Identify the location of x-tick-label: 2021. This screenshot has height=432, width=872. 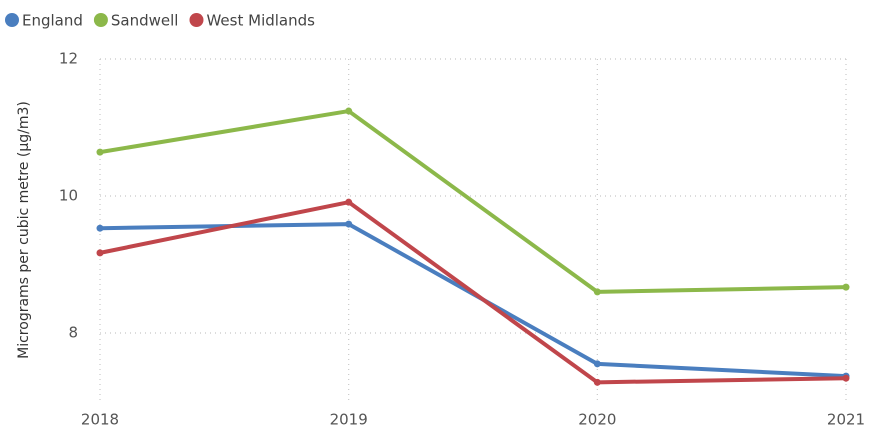
(846, 420).